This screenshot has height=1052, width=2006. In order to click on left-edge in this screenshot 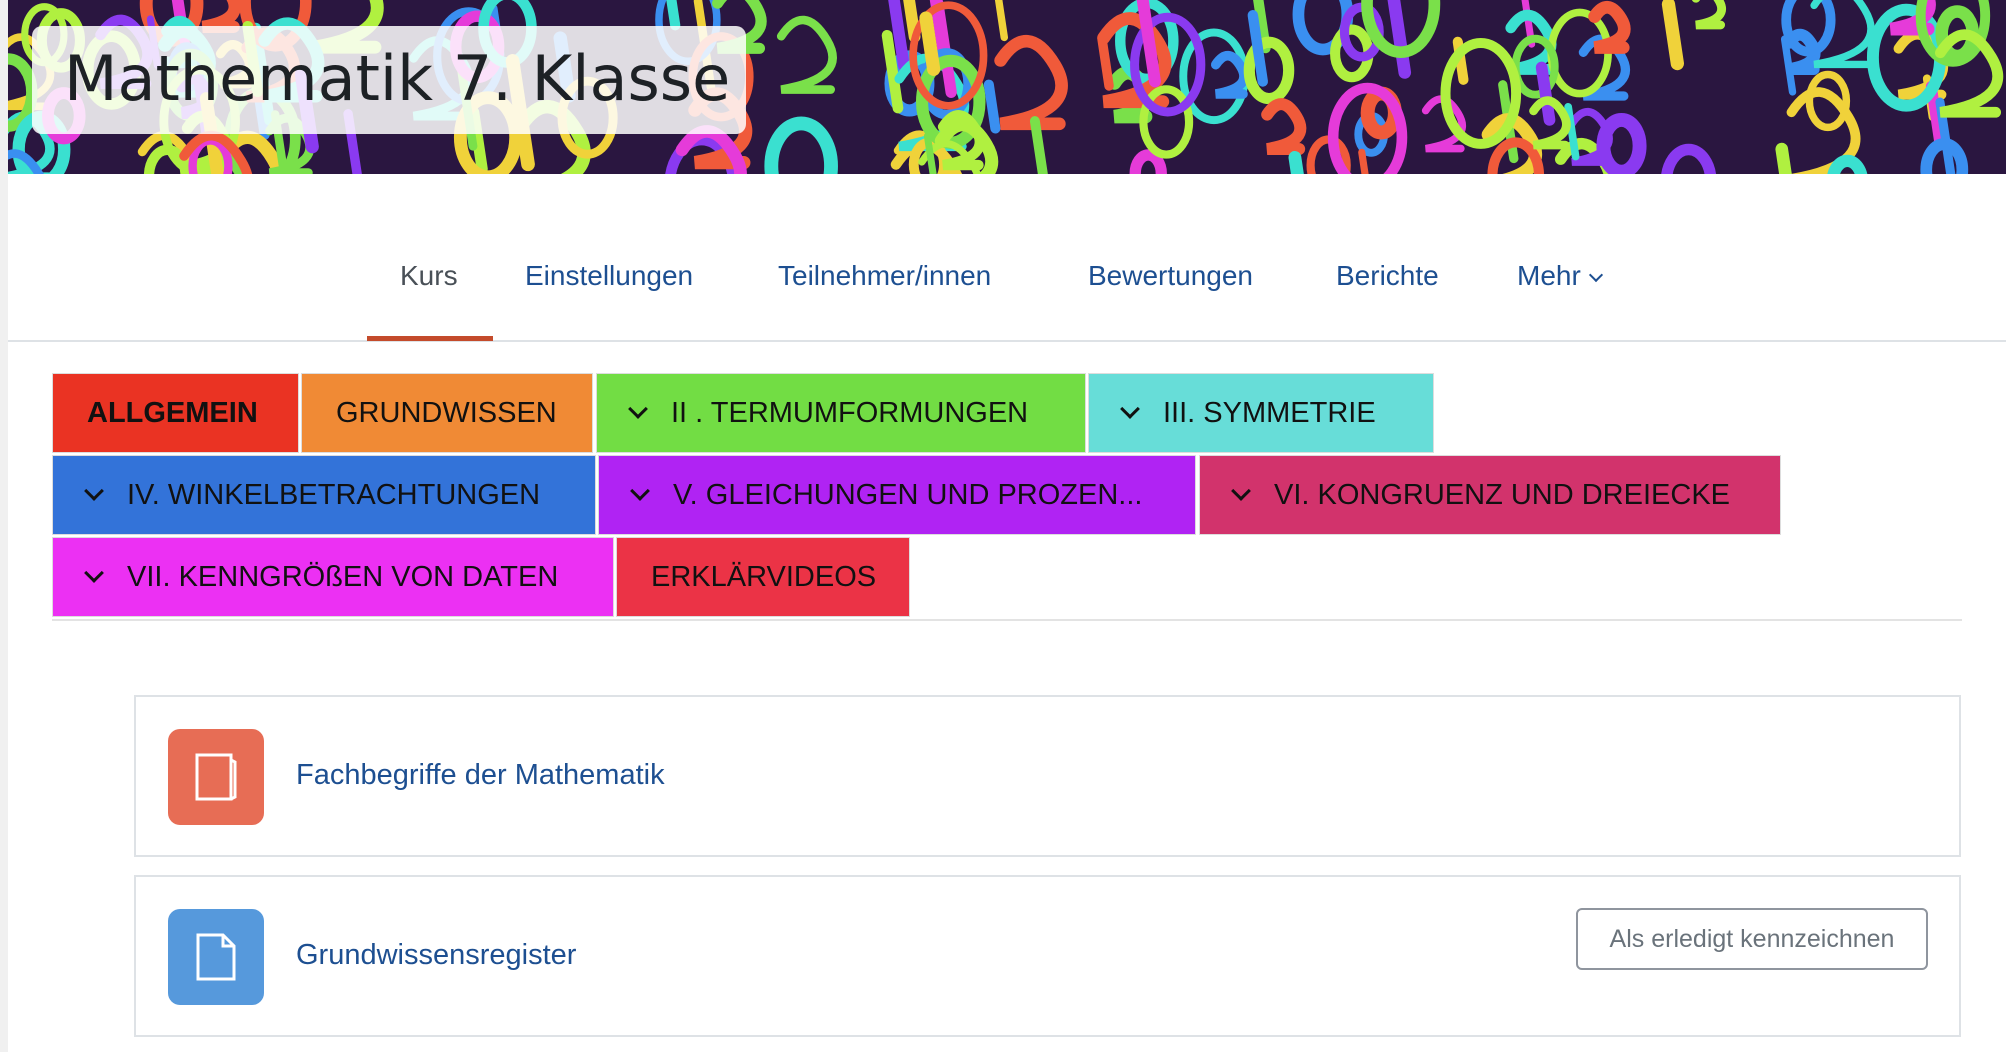, I will do `click(4, 526)`.